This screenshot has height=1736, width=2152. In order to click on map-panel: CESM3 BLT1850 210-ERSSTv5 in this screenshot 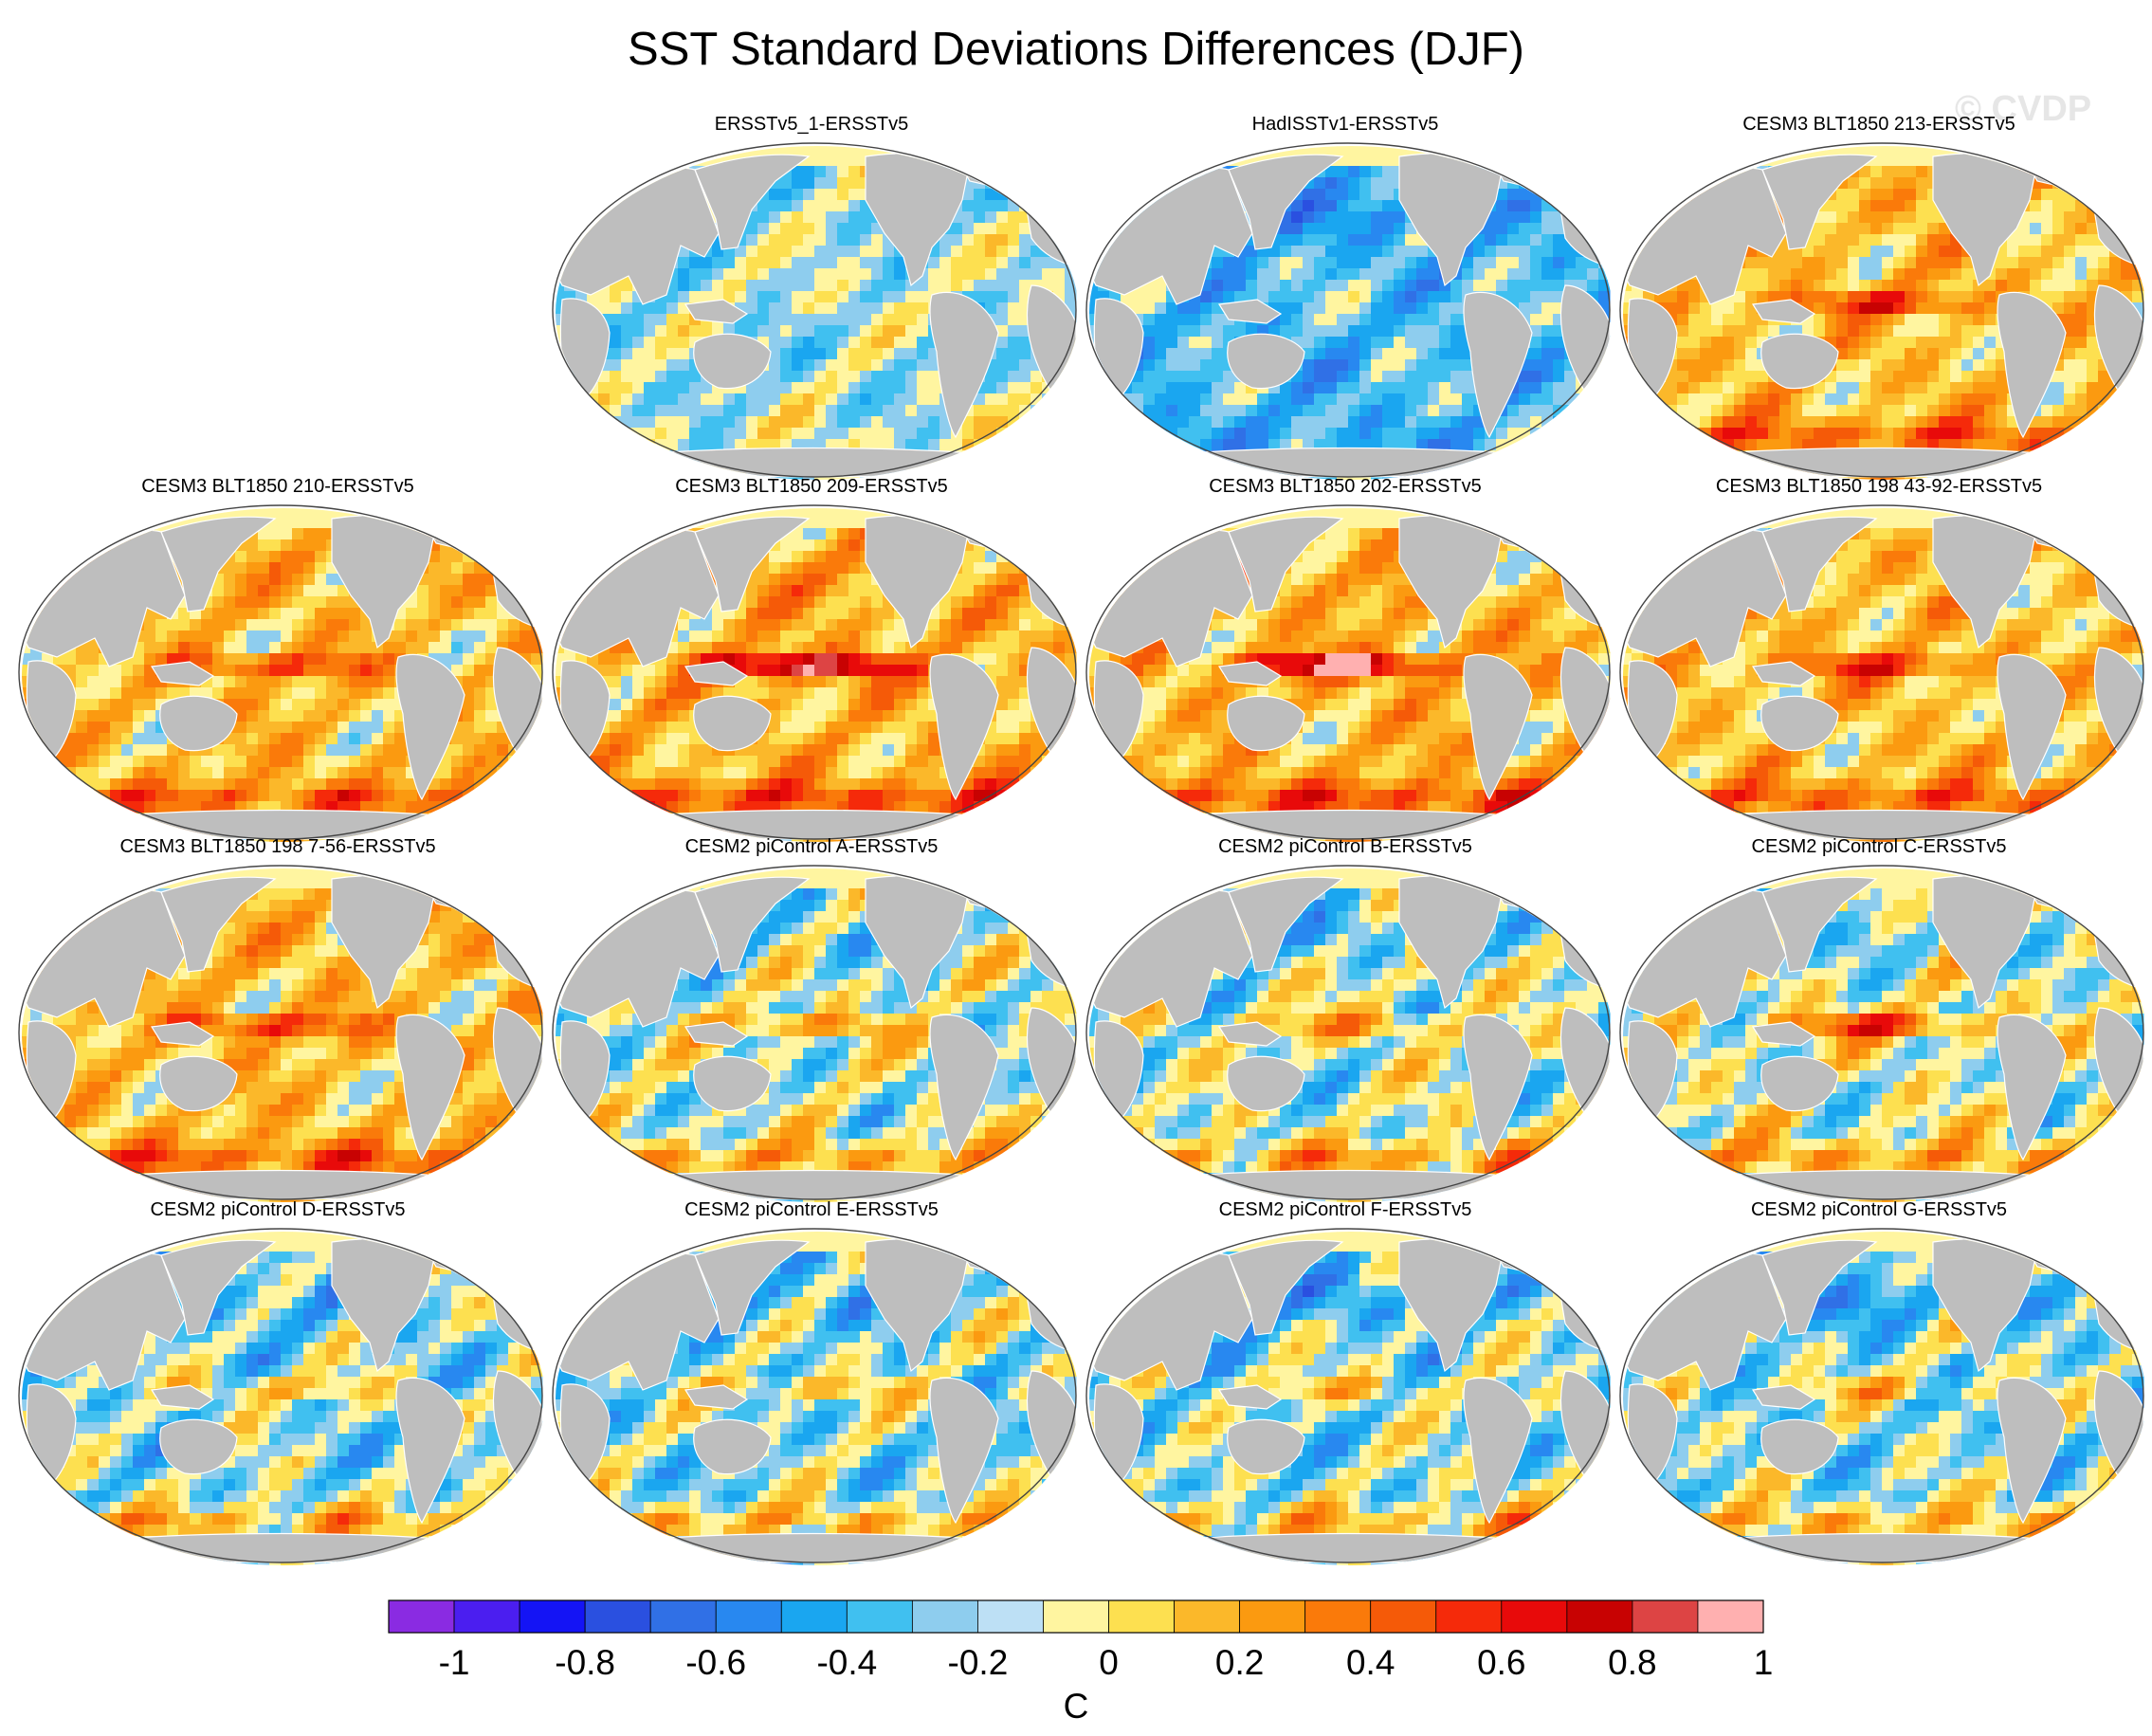, I will do `click(277, 658)`.